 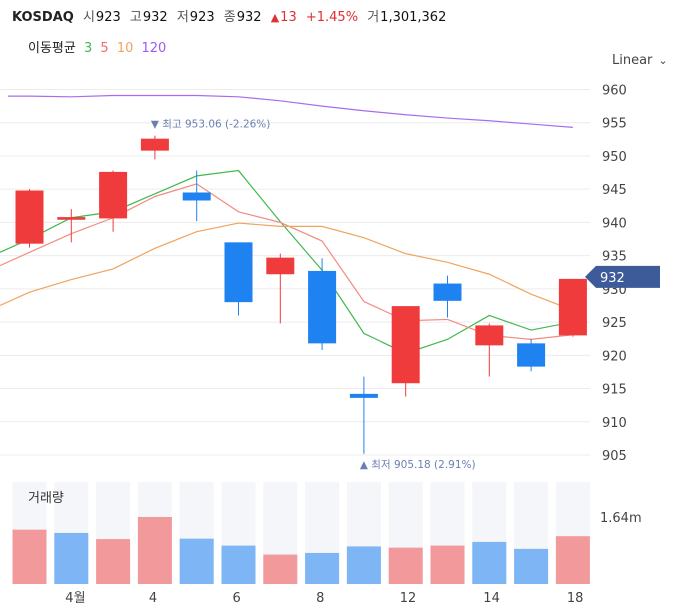 What do you see at coordinates (88, 48) in the screenshot?
I see `ma-legend-3: 3` at bounding box center [88, 48].